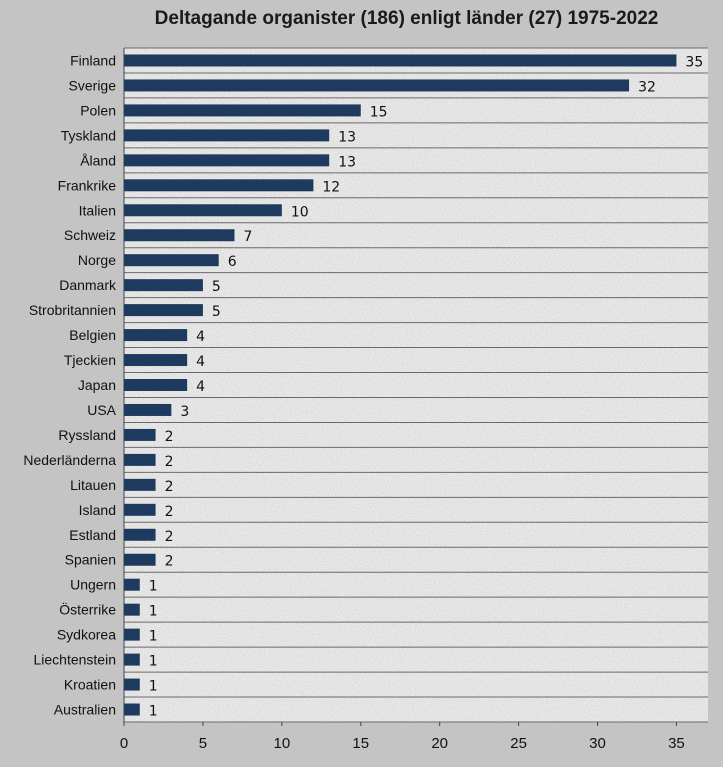 The image size is (723, 767). Describe the element at coordinates (148, 409) in the screenshot. I see `bar-USA` at that location.